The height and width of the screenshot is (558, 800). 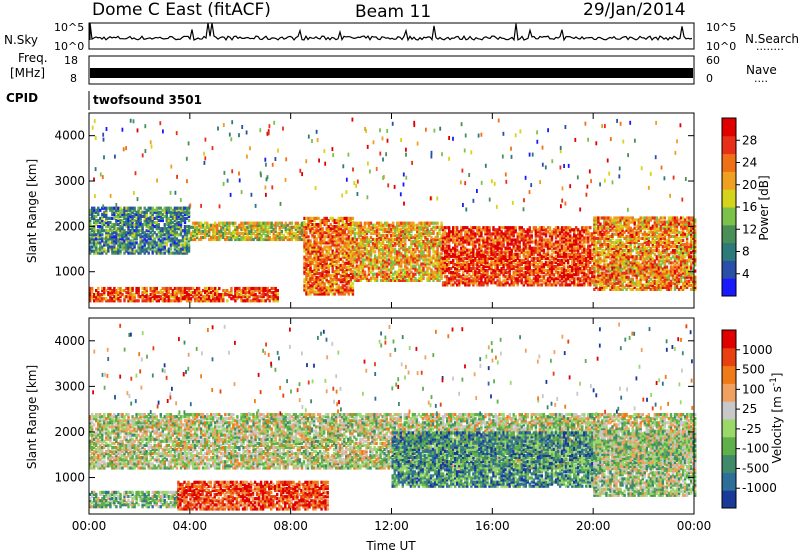 I want to click on nsky-tick-top: 10^5, so click(x=69, y=27).